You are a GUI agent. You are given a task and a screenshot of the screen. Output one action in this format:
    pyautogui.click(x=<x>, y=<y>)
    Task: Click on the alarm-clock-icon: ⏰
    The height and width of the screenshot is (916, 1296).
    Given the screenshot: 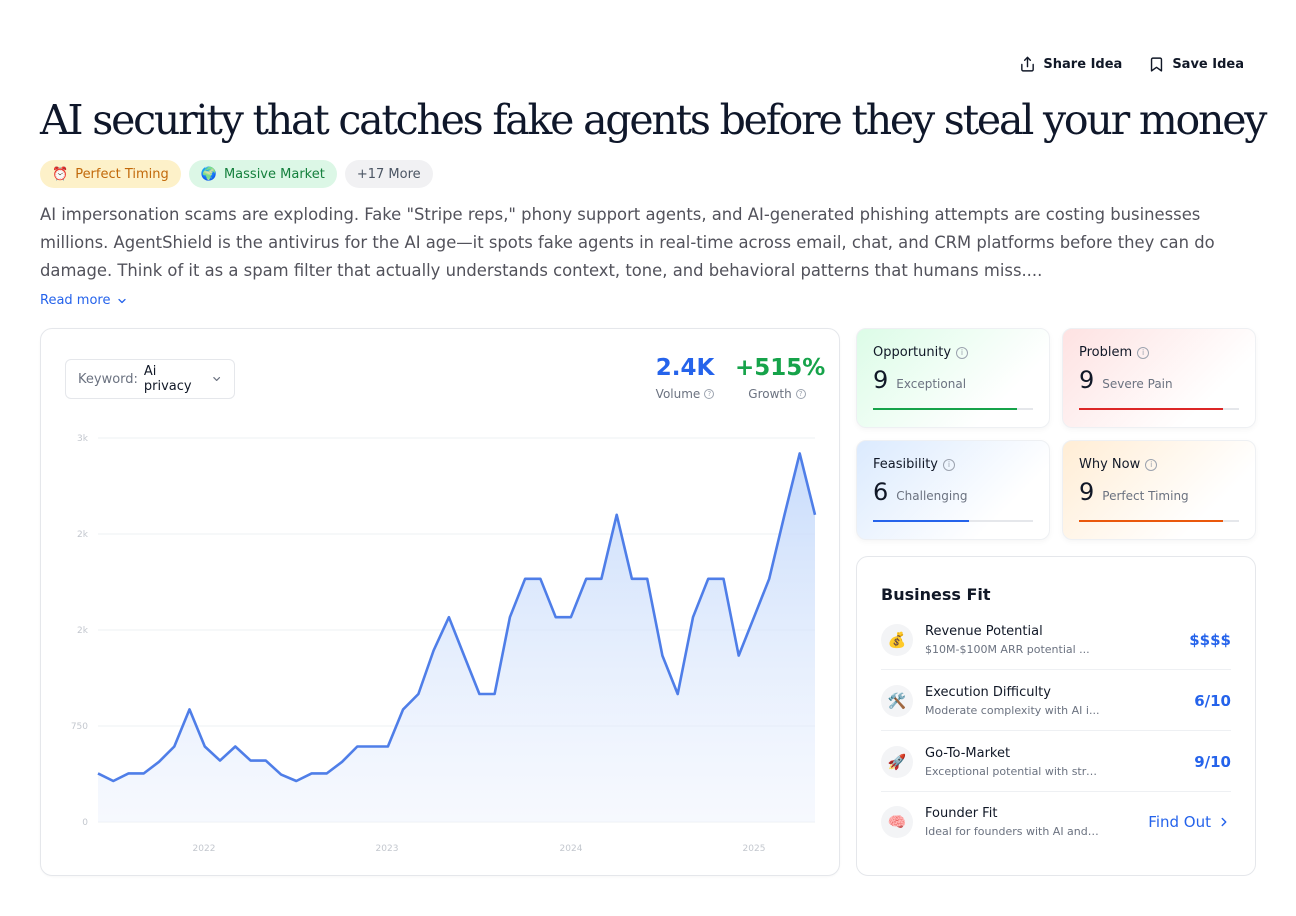 What is the action you would take?
    pyautogui.click(x=60, y=174)
    